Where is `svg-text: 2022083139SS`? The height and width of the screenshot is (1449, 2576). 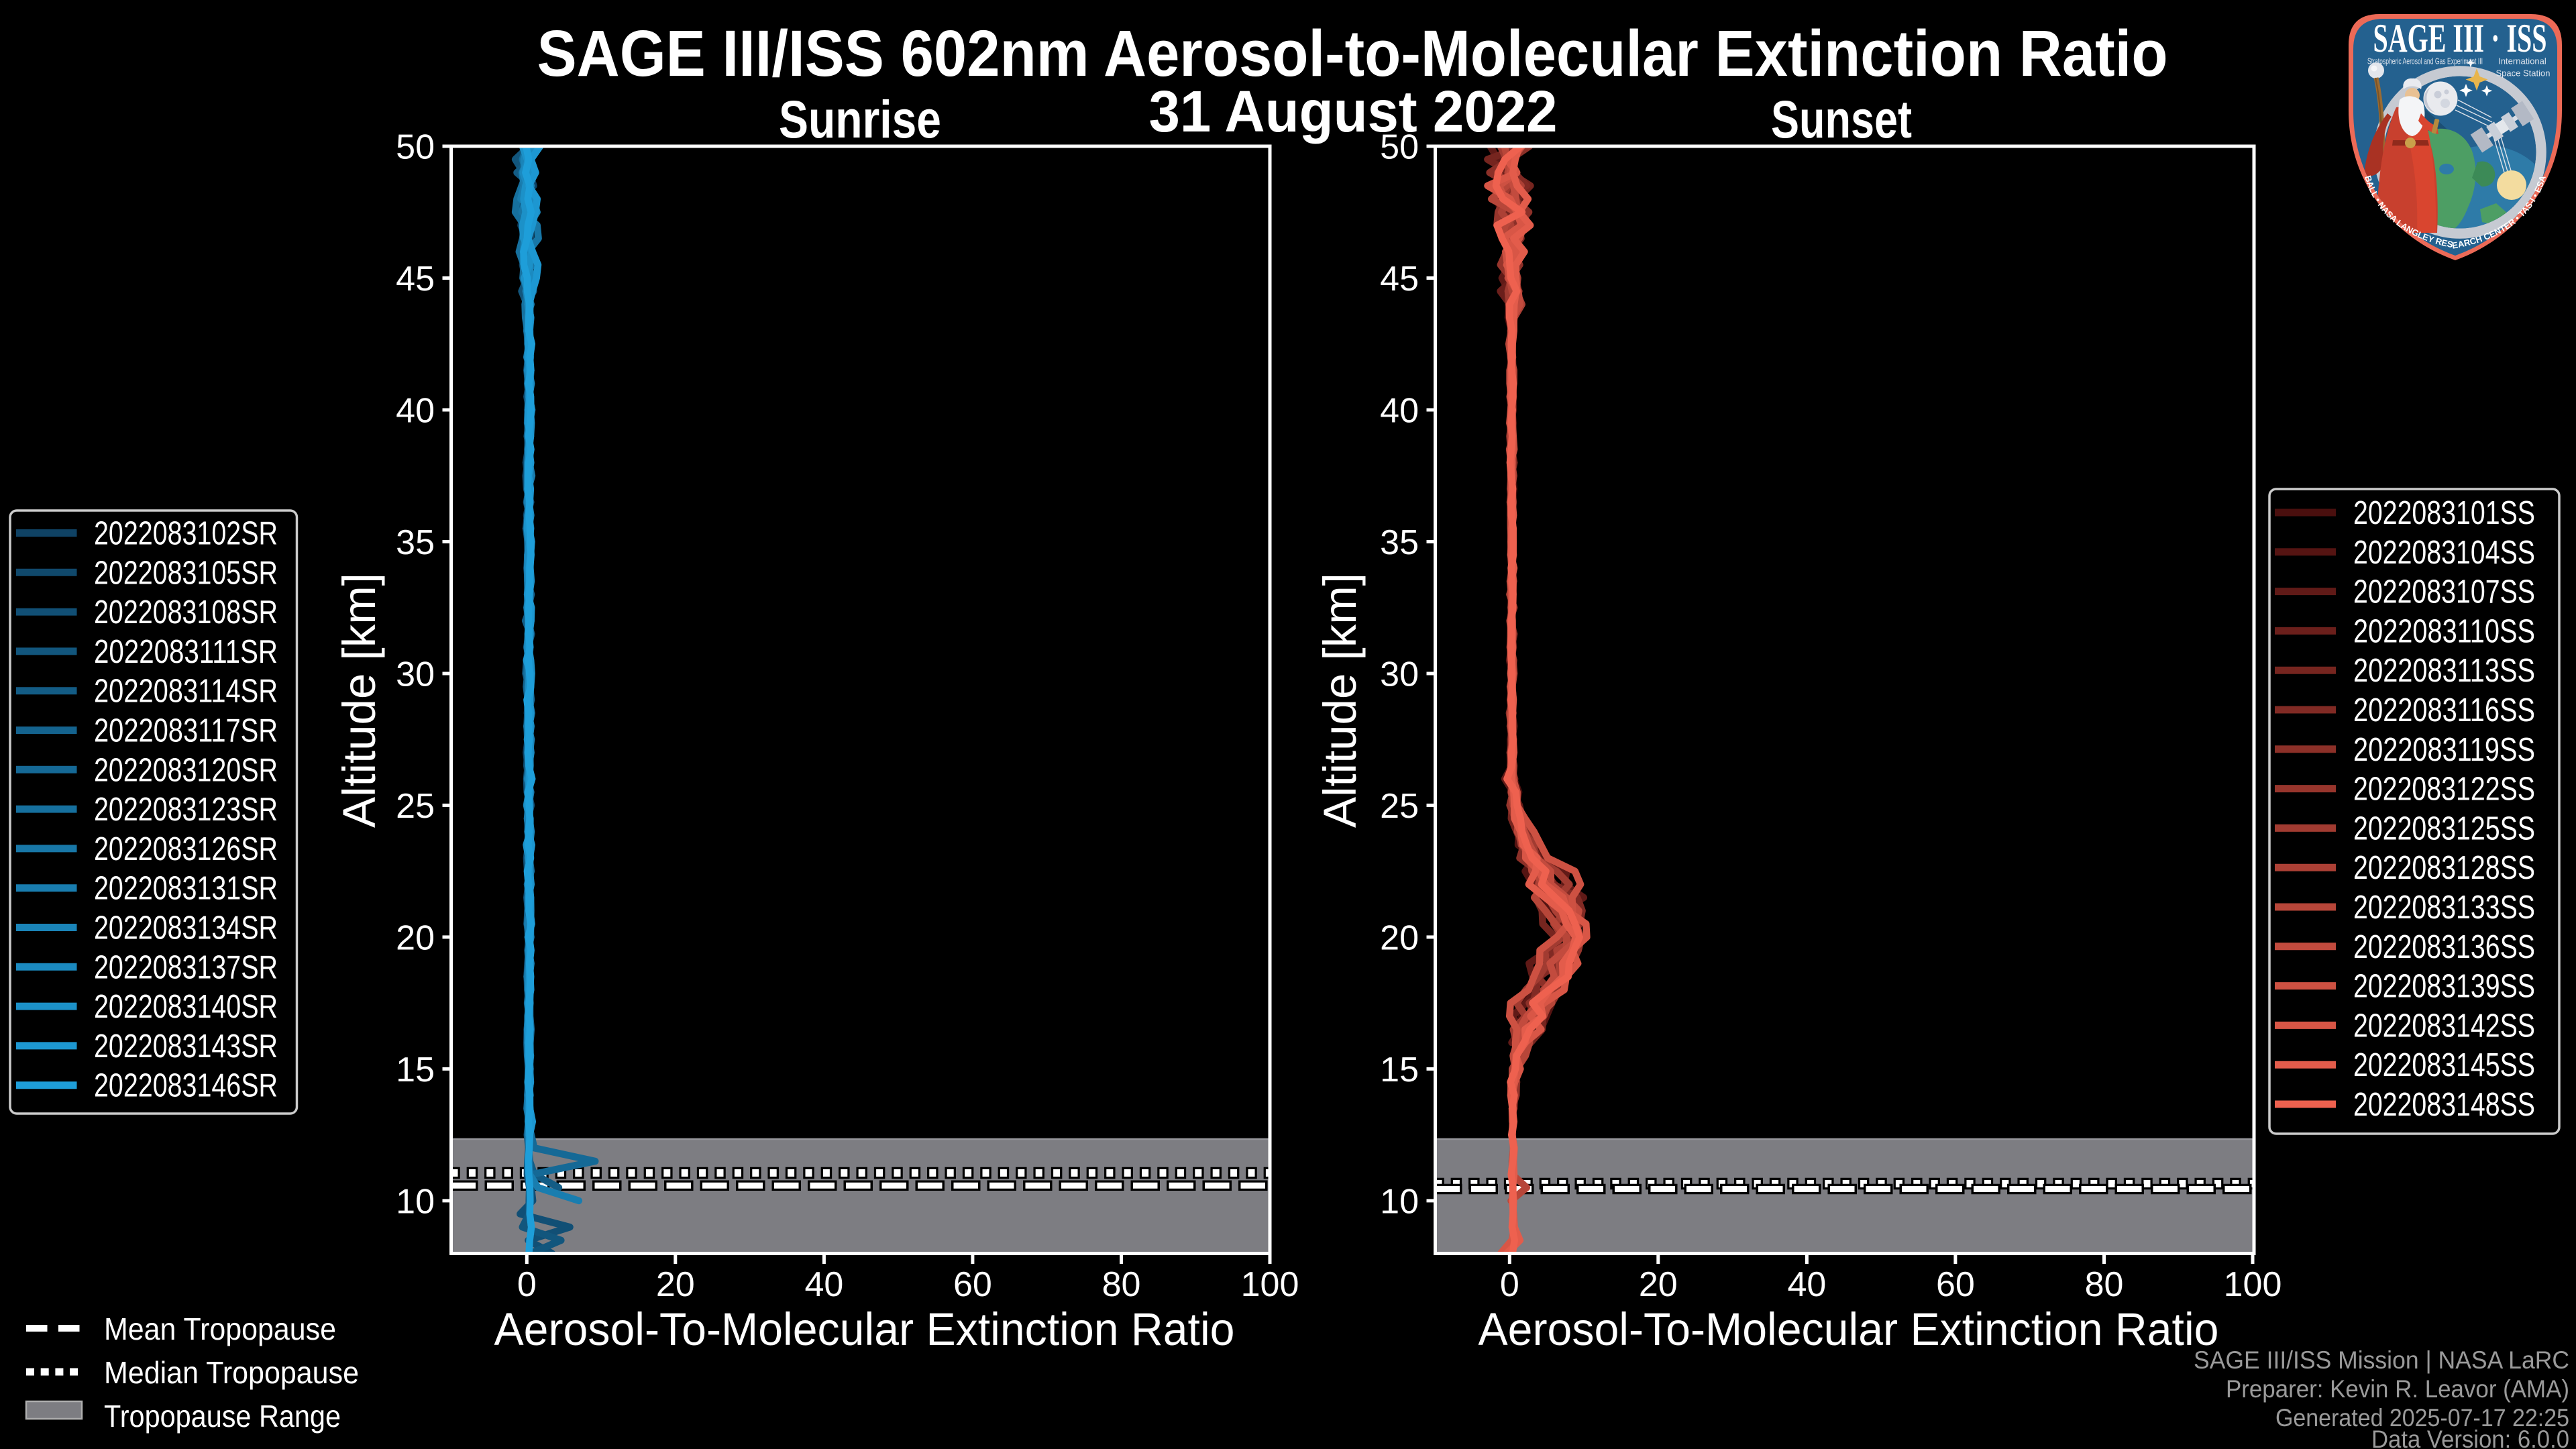 svg-text: 2022083139SS is located at coordinates (2444, 987).